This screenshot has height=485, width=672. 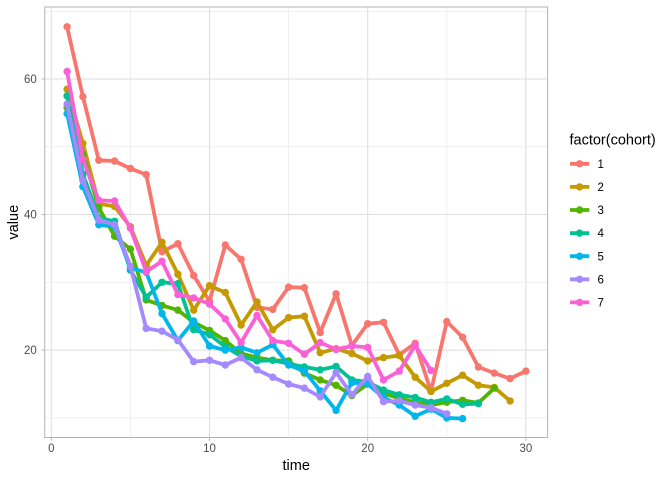 What do you see at coordinates (209, 449) in the screenshot?
I see `svg-text: 10` at bounding box center [209, 449].